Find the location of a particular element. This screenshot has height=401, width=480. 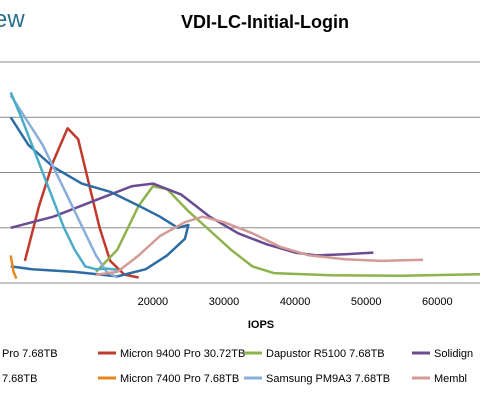

legend-label: 7.68TB is located at coordinates (19, 379).